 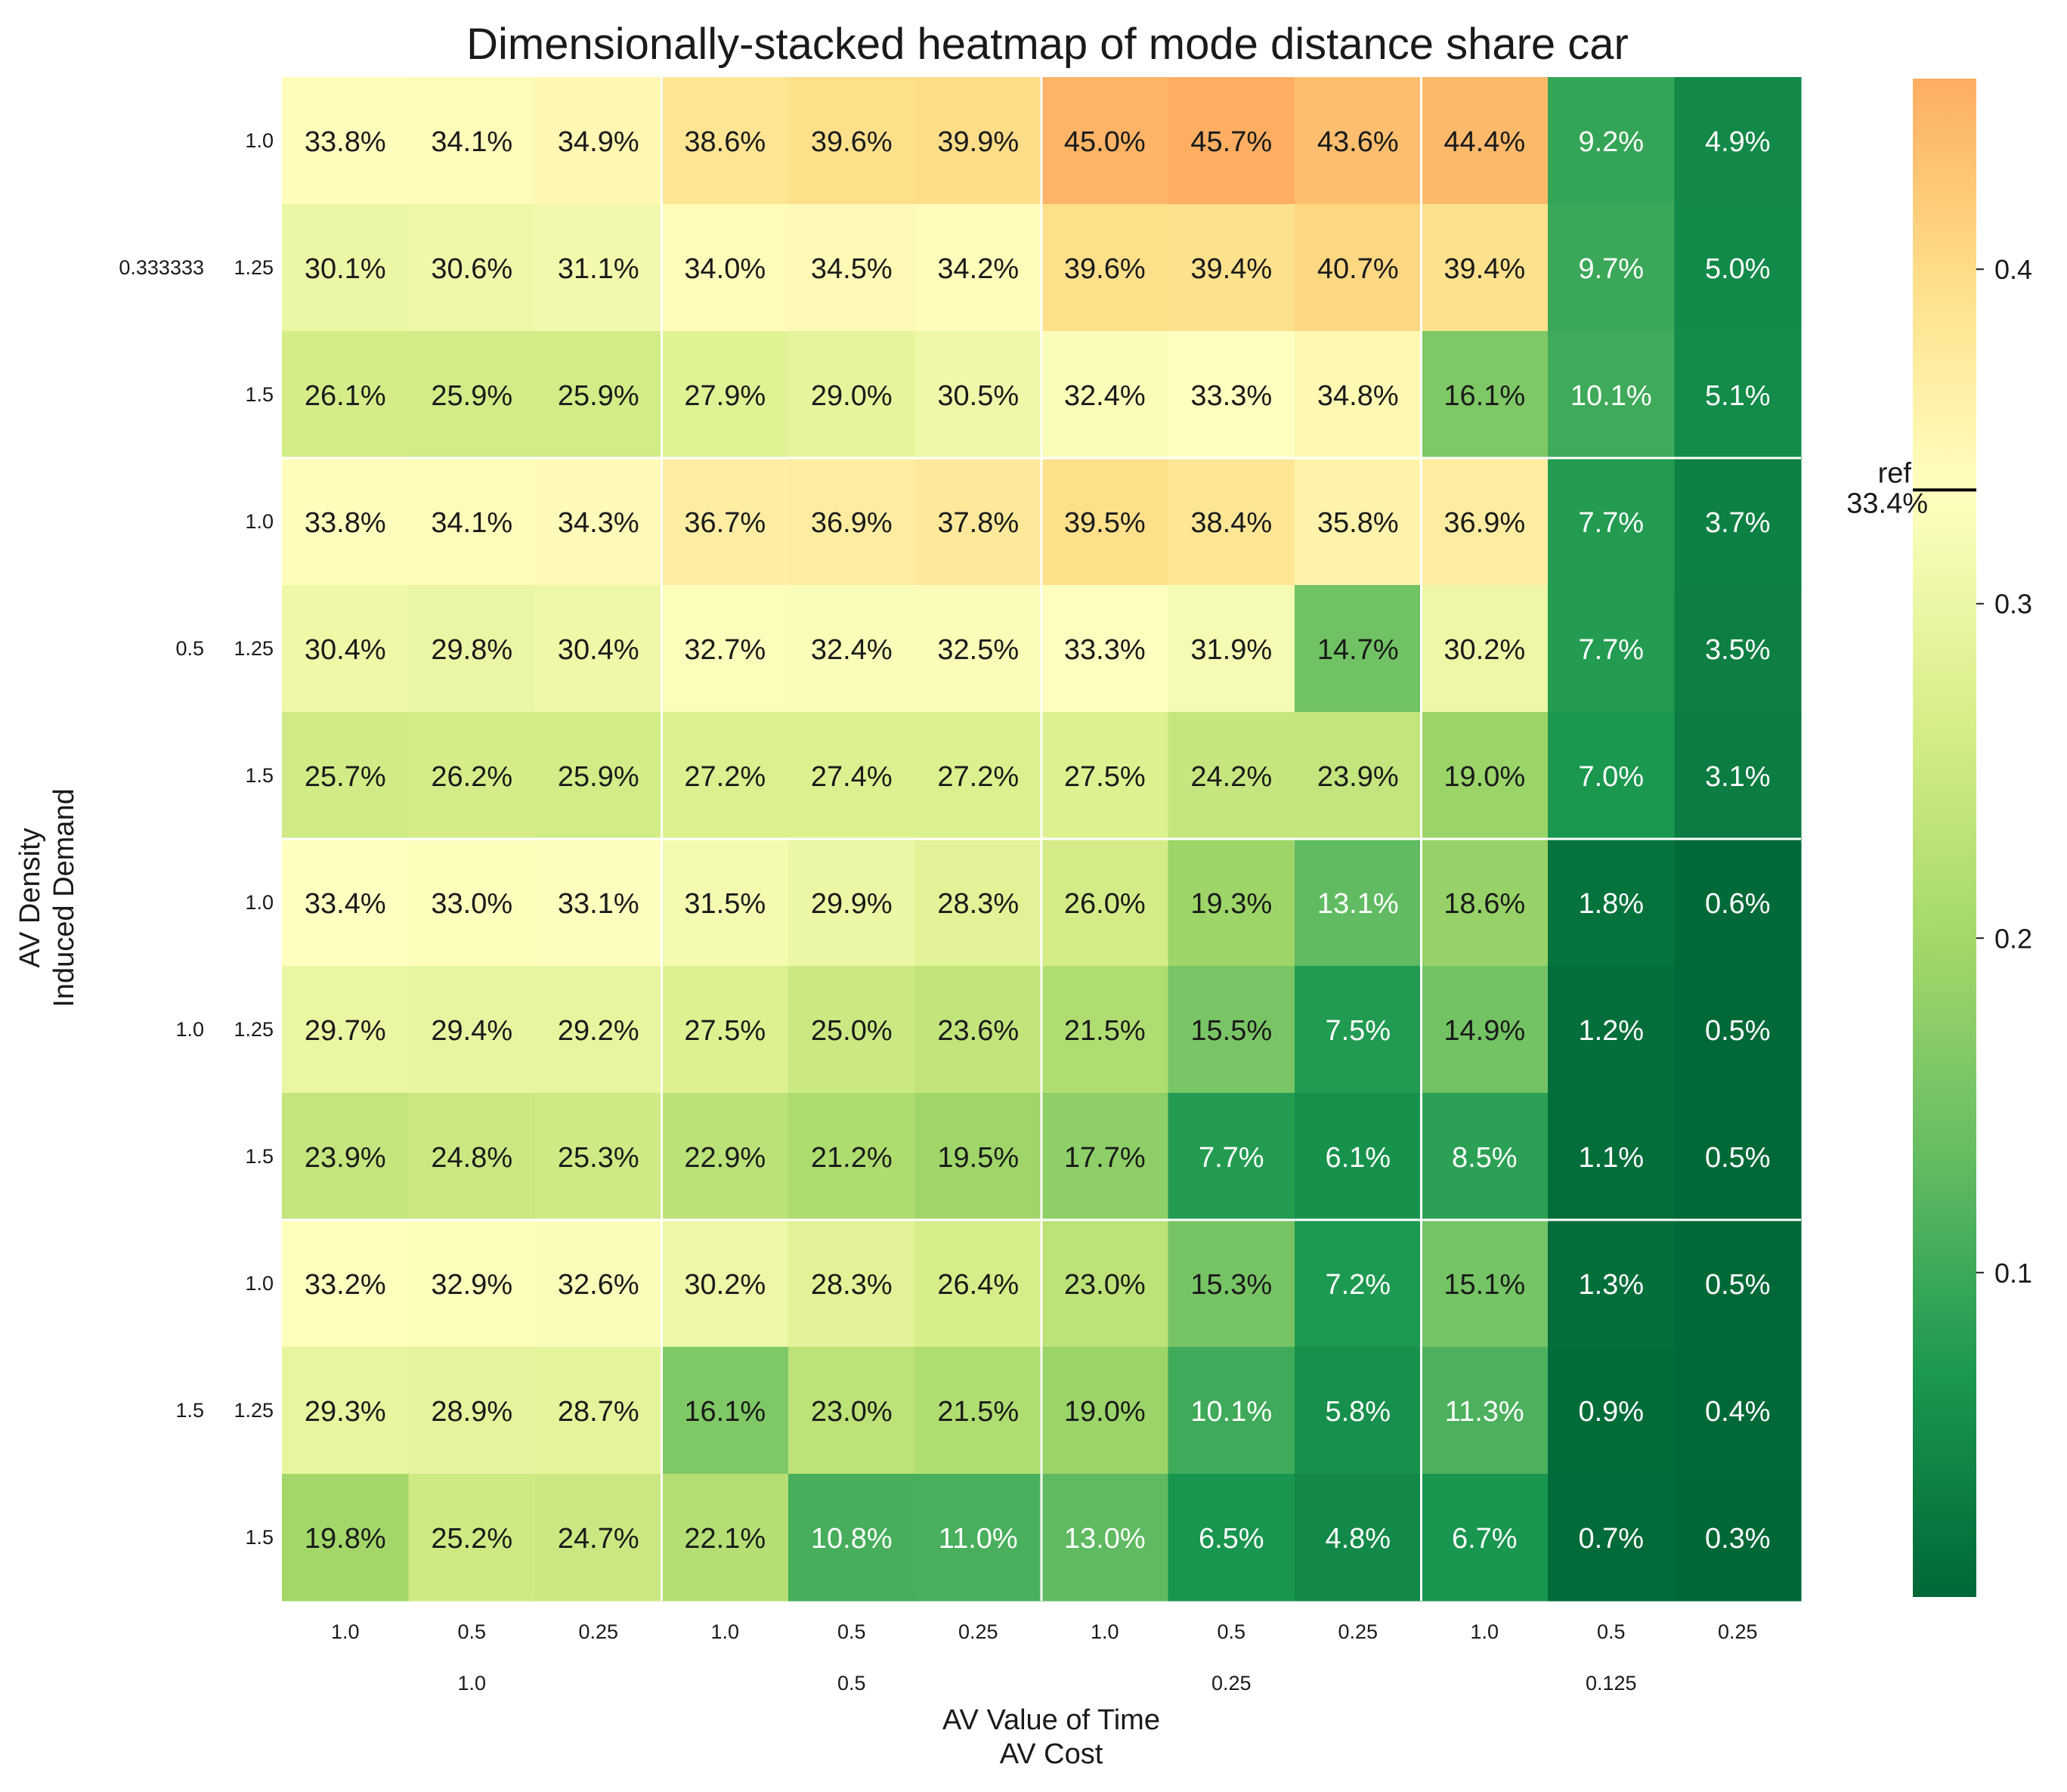 I want to click on heatmap-cell-label: 6.7%, so click(x=1485, y=1539).